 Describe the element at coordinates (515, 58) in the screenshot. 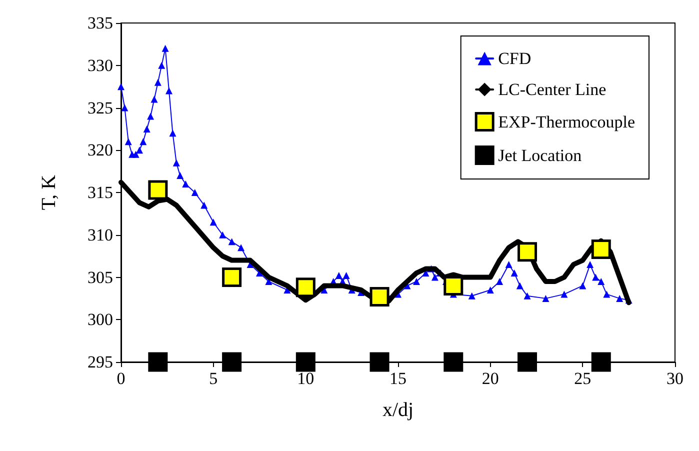

I see `legend-label: CFD` at that location.